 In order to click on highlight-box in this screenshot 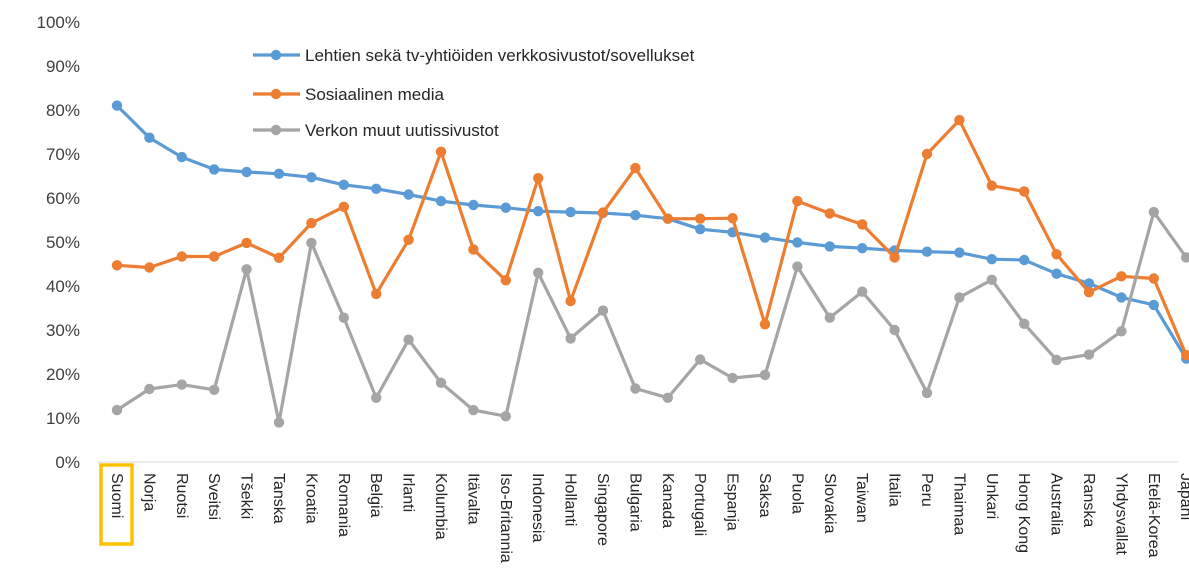, I will do `click(116, 504)`.